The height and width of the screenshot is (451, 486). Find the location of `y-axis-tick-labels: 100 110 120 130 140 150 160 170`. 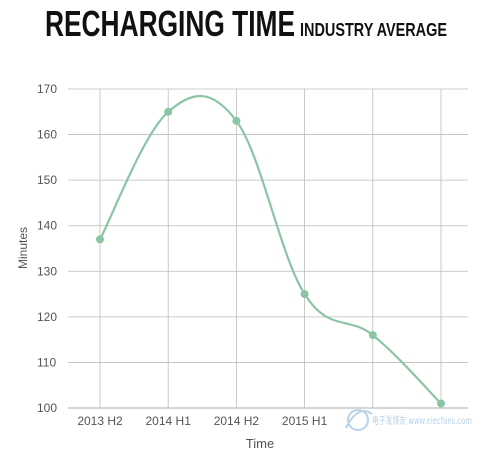

y-axis-tick-labels: 100 110 120 130 140 150 160 170 is located at coordinates (47, 248).